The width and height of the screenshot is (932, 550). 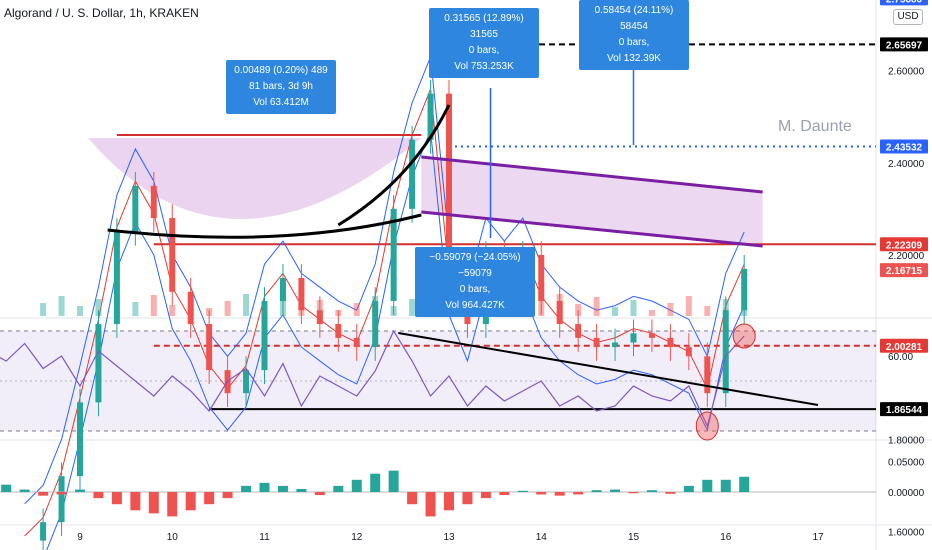 I want to click on measure-line: 0.31565 (12.89%) 31565, so click(x=484, y=26).